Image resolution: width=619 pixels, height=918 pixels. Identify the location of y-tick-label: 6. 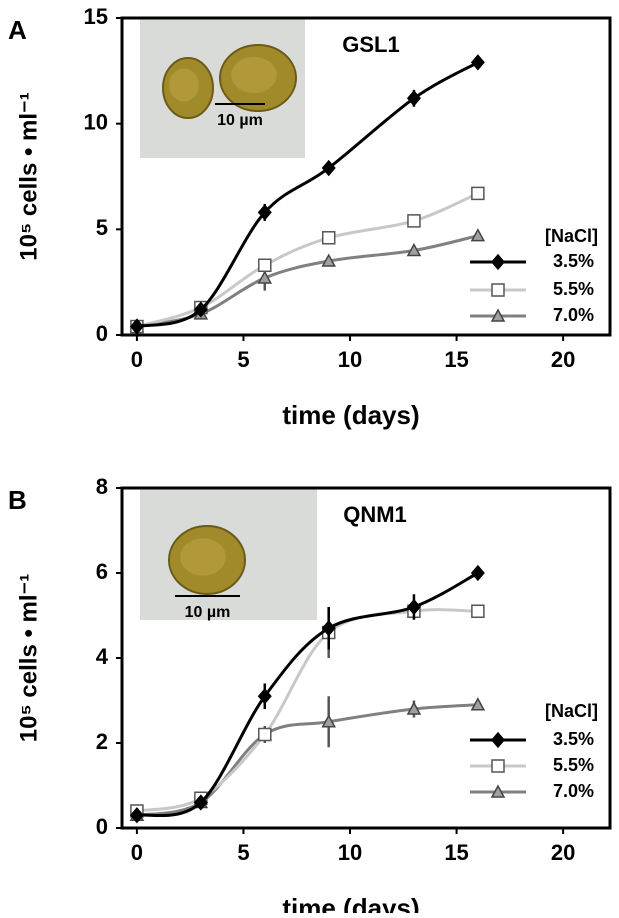
(102, 571).